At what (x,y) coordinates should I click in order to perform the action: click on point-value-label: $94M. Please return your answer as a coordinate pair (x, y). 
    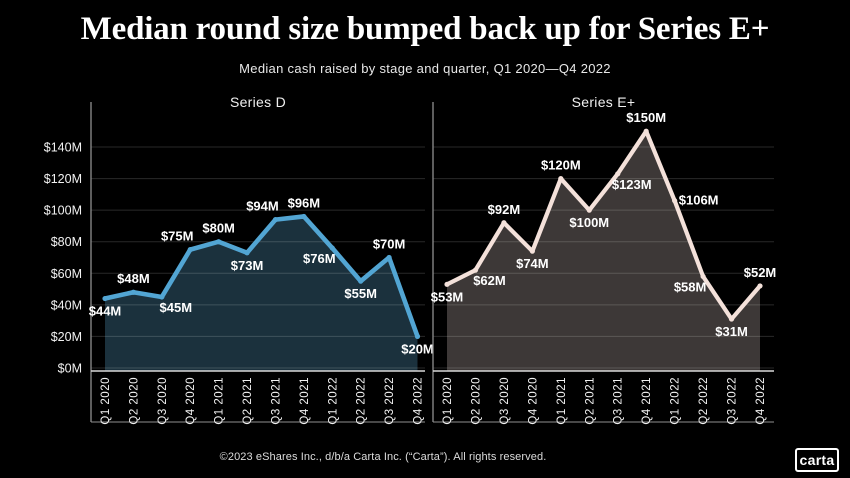
    Looking at the image, I should click on (262, 206).